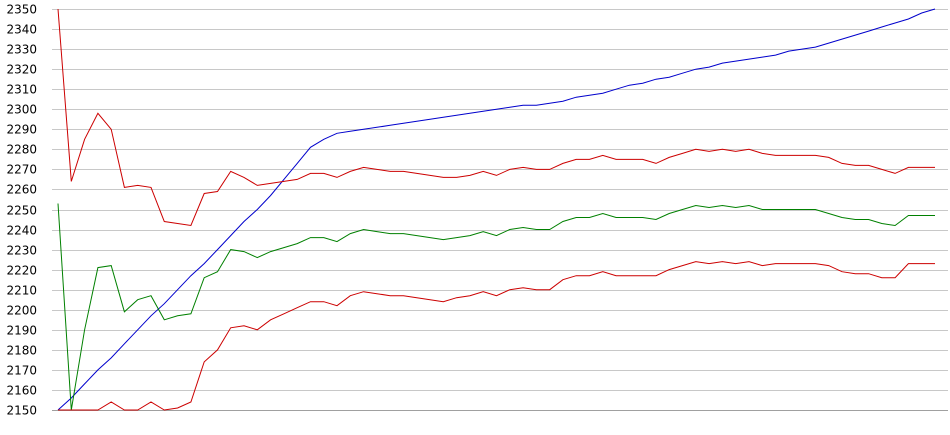 Image resolution: width=950 pixels, height=435 pixels. Describe the element at coordinates (21, 50) in the screenshot. I see `y-tick-label: 2330` at that location.